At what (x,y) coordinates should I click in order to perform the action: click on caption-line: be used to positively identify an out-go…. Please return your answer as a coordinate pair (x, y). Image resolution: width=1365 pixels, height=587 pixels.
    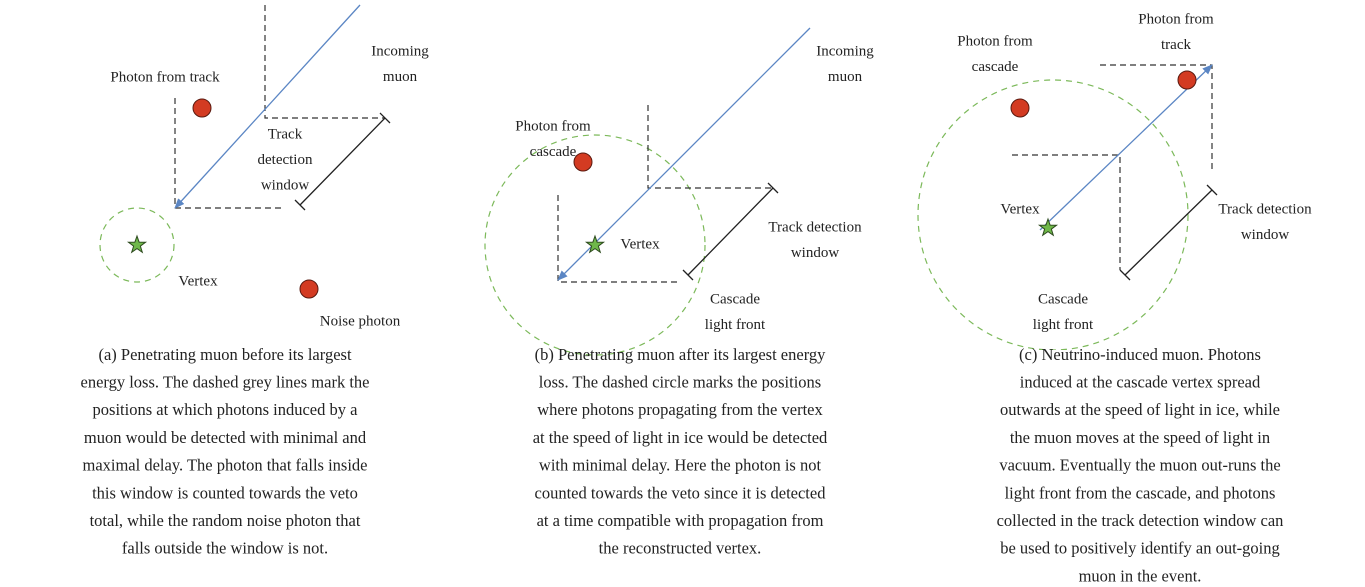
    Looking at the image, I should click on (1140, 548).